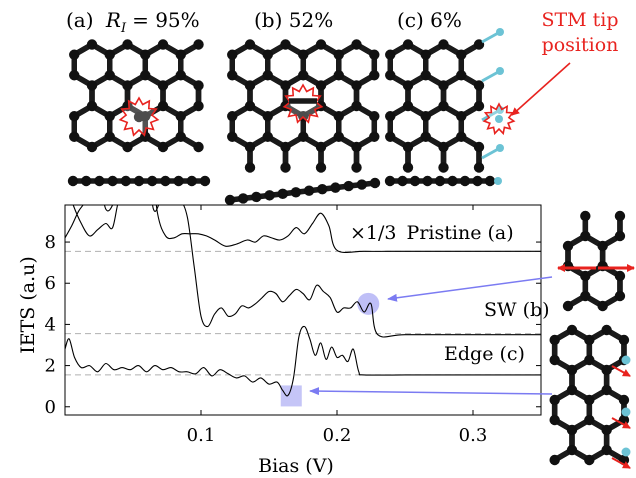 The width and height of the screenshot is (636, 478). I want to click on side-structure-edge, so click(590, 396).